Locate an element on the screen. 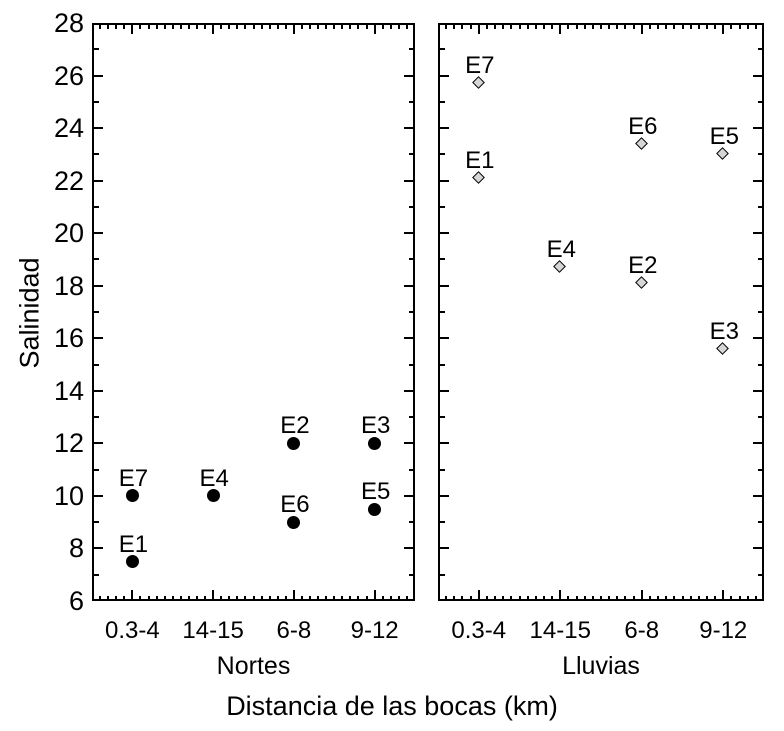 This screenshot has width=784, height=731. y-tick-label: 28 is located at coordinates (68, 23).